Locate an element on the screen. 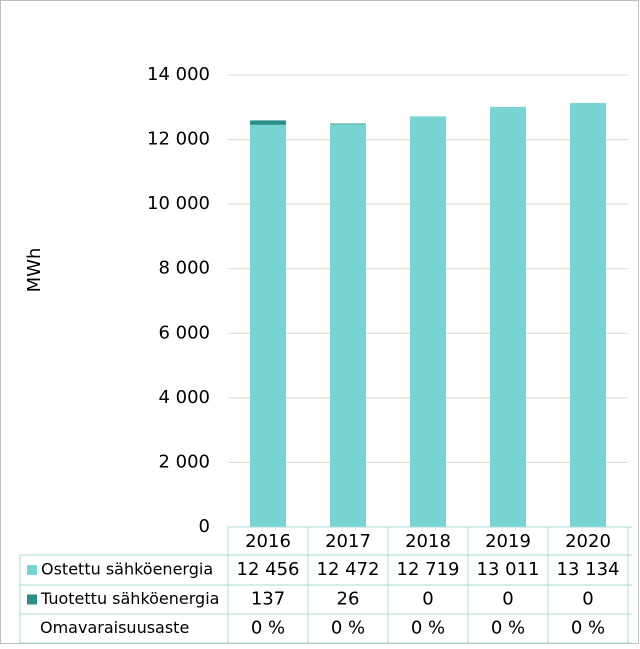  x-tick-label: 2017 is located at coordinates (348, 541).